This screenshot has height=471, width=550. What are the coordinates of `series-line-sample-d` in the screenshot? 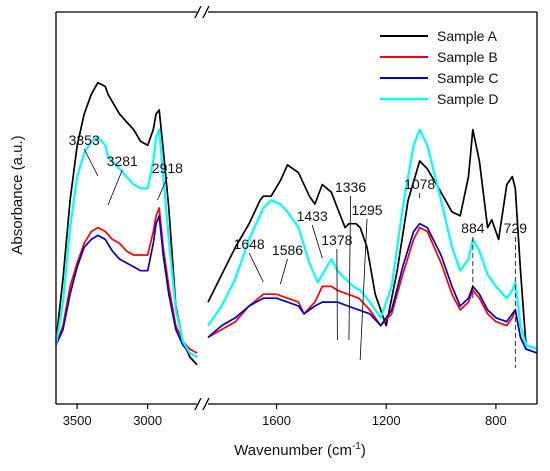 It's located at (126, 243).